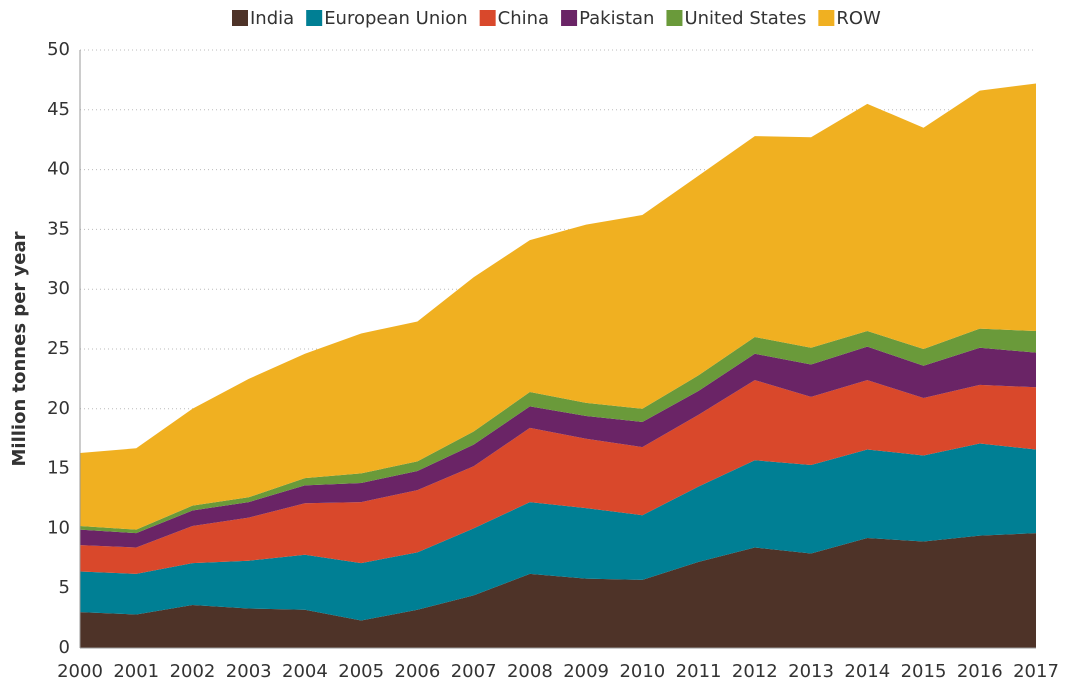  Describe the element at coordinates (58, 49) in the screenshot. I see `y-tick-label: 50` at that location.